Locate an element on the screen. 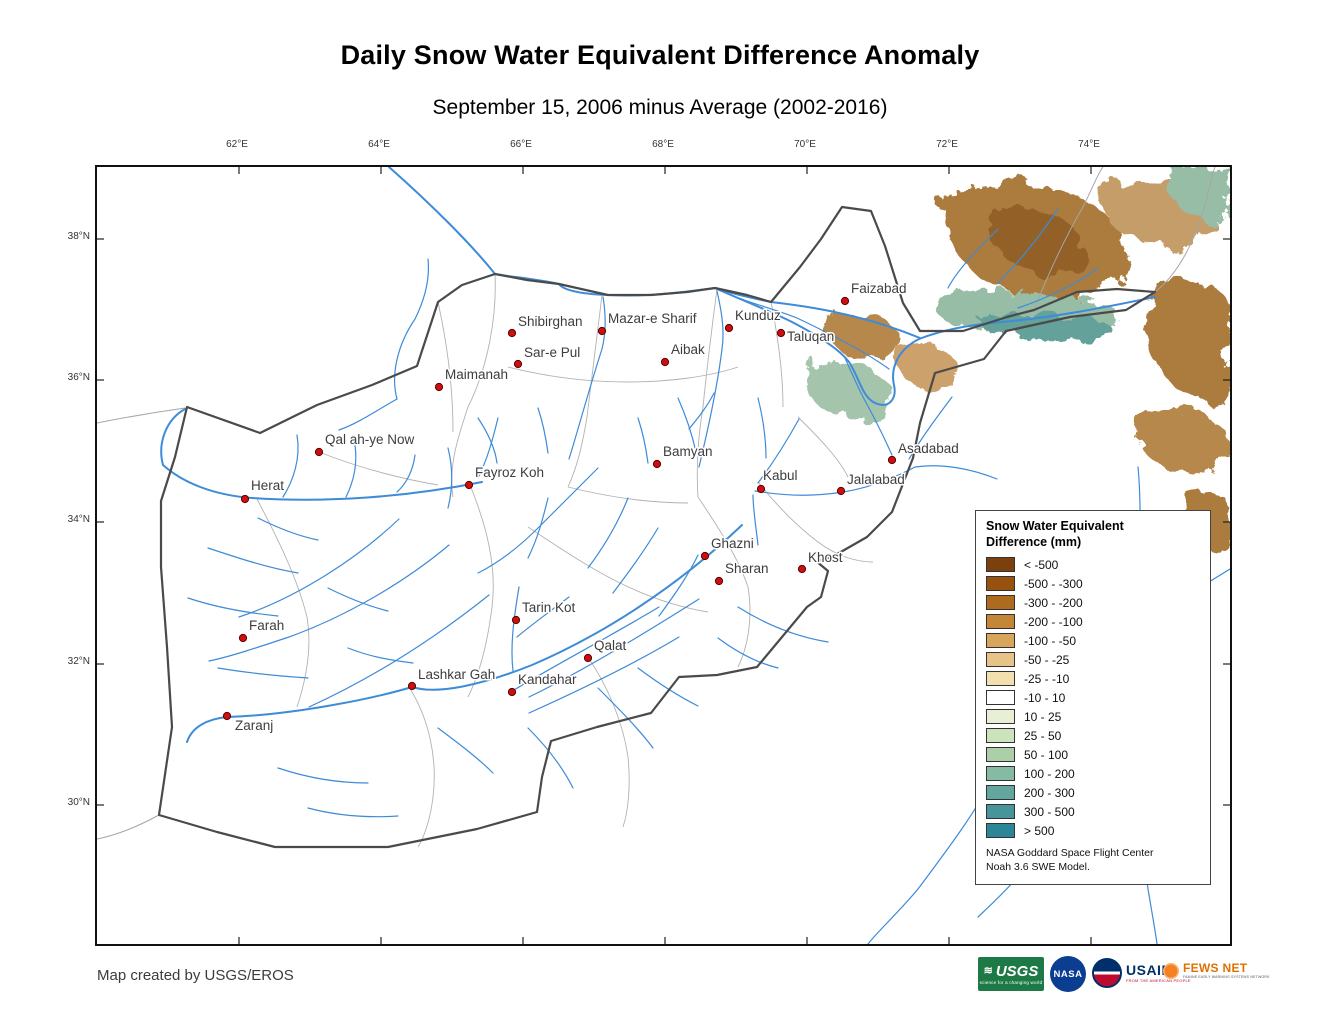 This screenshot has width=1320, height=1020. swe-anomaly-terrain is located at coordinates (1018, 358).